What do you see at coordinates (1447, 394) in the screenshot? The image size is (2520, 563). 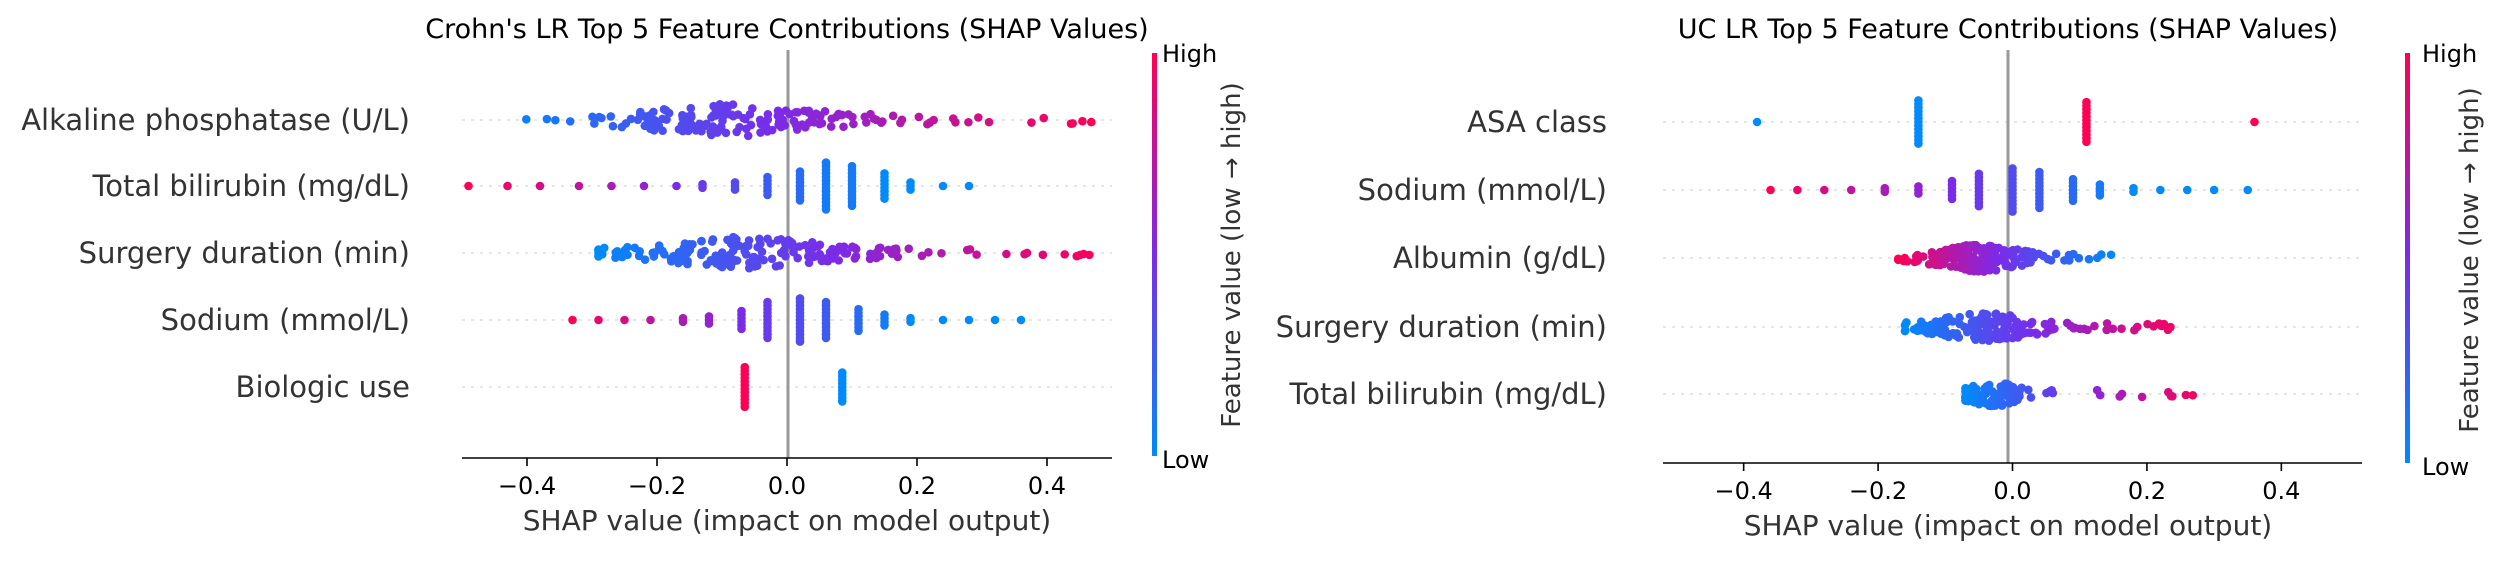 I see `feature-label: Total bilirubin (mg/dL)` at bounding box center [1447, 394].